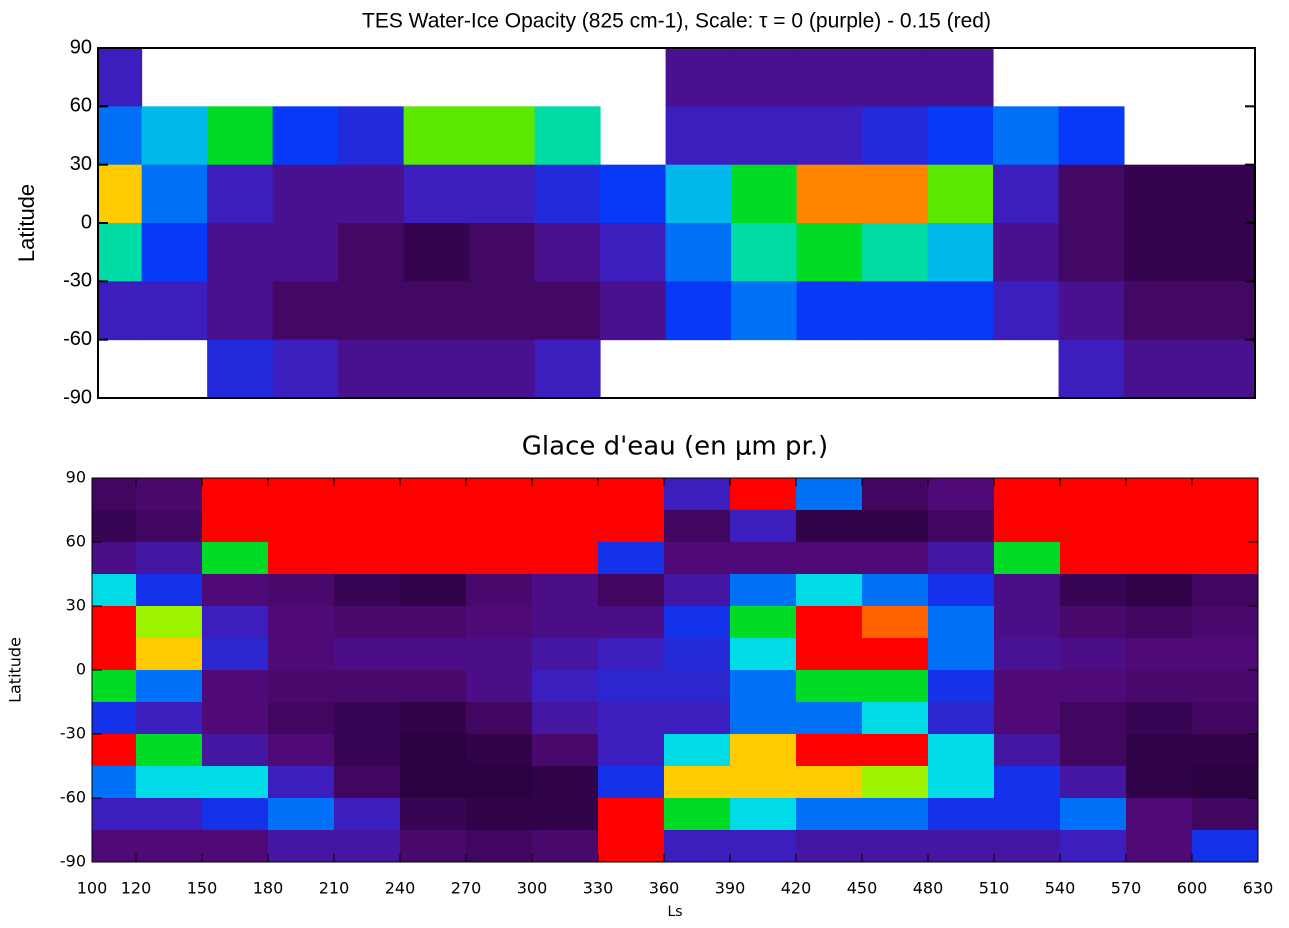 This screenshot has height=928, width=1289. I want to click on y-tick-label: -60, so click(73, 797).